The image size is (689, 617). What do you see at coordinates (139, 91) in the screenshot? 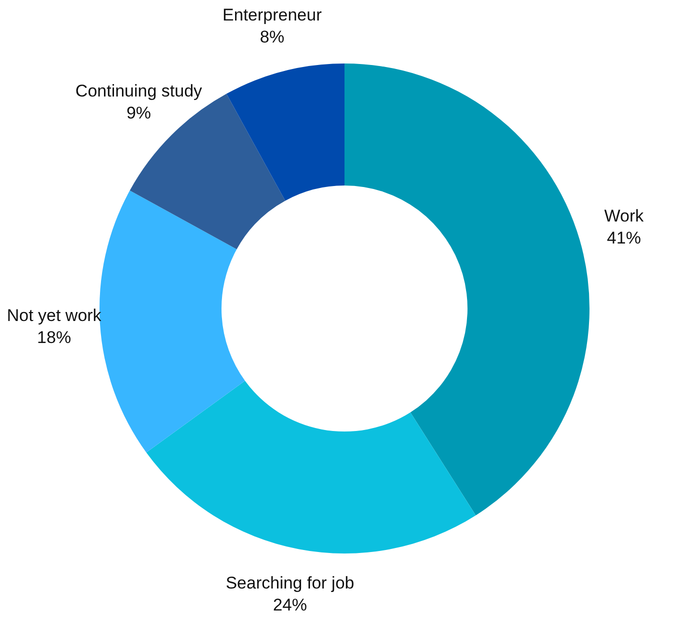
I see `slice-label: Continuing study` at bounding box center [139, 91].